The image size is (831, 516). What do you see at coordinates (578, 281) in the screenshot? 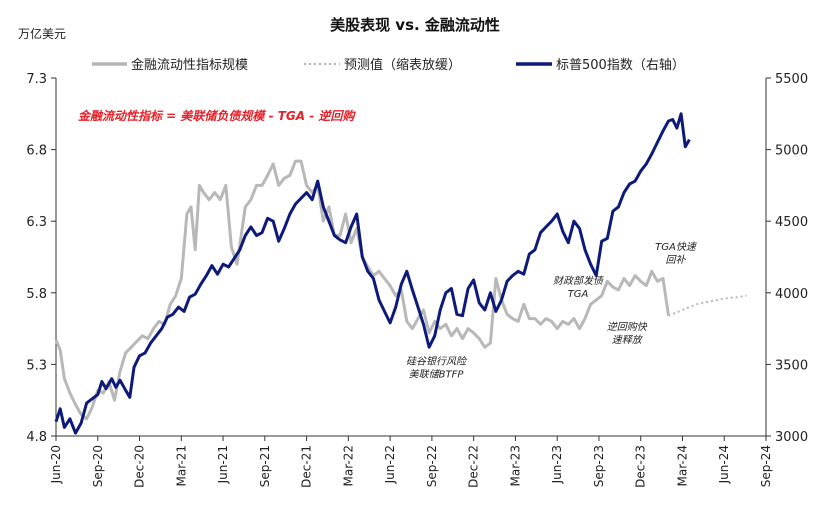
I see `annotation-text: 财政部发债` at bounding box center [578, 281].